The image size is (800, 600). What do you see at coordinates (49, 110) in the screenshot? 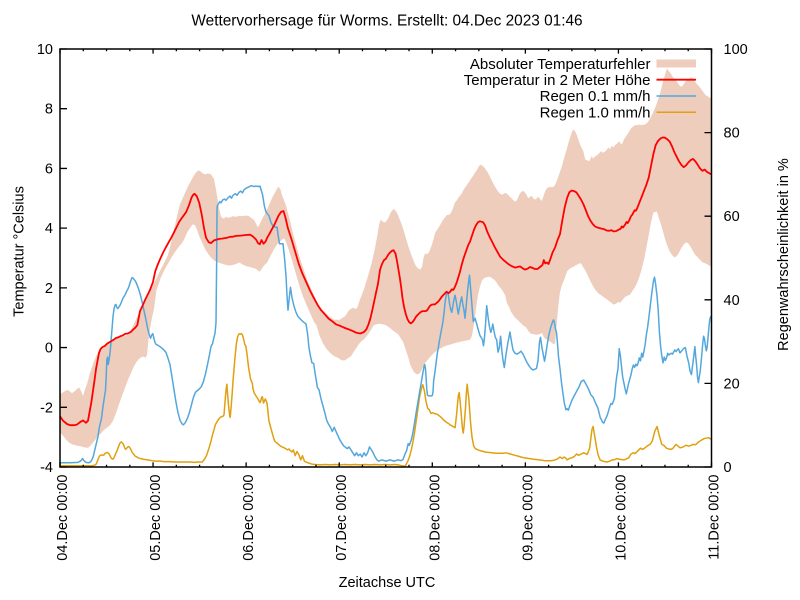
I see `svg-text: 8` at bounding box center [49, 110].